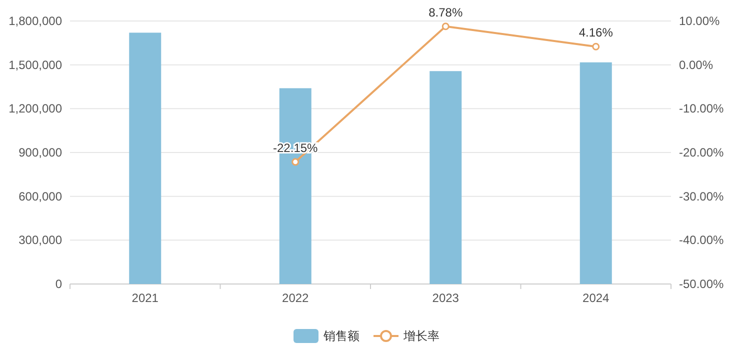  What do you see at coordinates (421, 336) in the screenshot?
I see `legend-label: 增长率` at bounding box center [421, 336].